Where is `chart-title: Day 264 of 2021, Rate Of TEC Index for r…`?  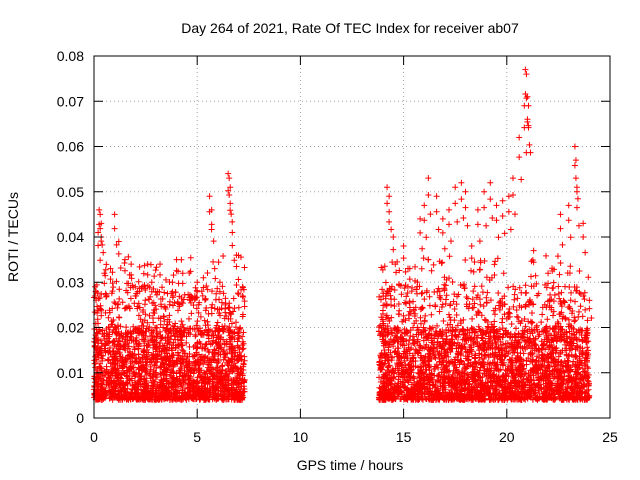 chart-title: Day 264 of 2021, Rate Of TEC Index for r… is located at coordinates (350, 28).